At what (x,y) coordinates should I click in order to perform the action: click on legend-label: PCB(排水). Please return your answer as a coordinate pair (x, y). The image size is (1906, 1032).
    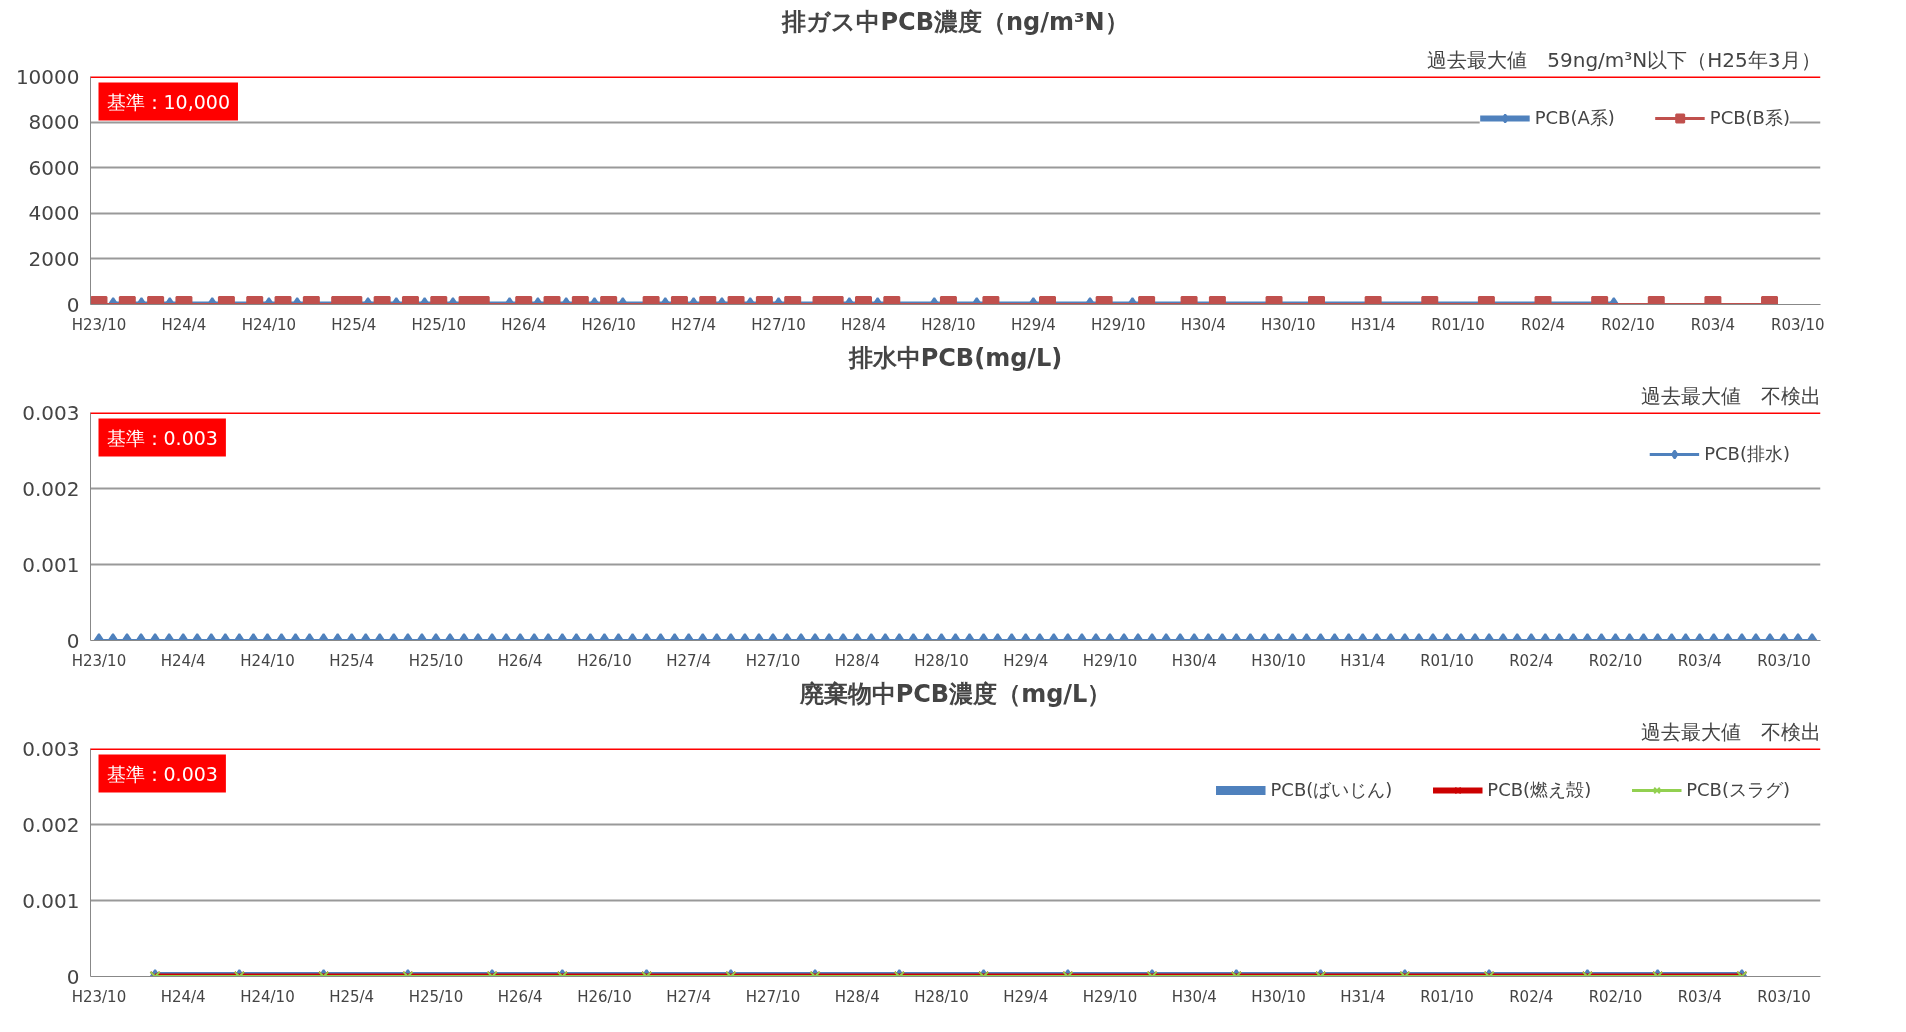
    Looking at the image, I should click on (1747, 454).